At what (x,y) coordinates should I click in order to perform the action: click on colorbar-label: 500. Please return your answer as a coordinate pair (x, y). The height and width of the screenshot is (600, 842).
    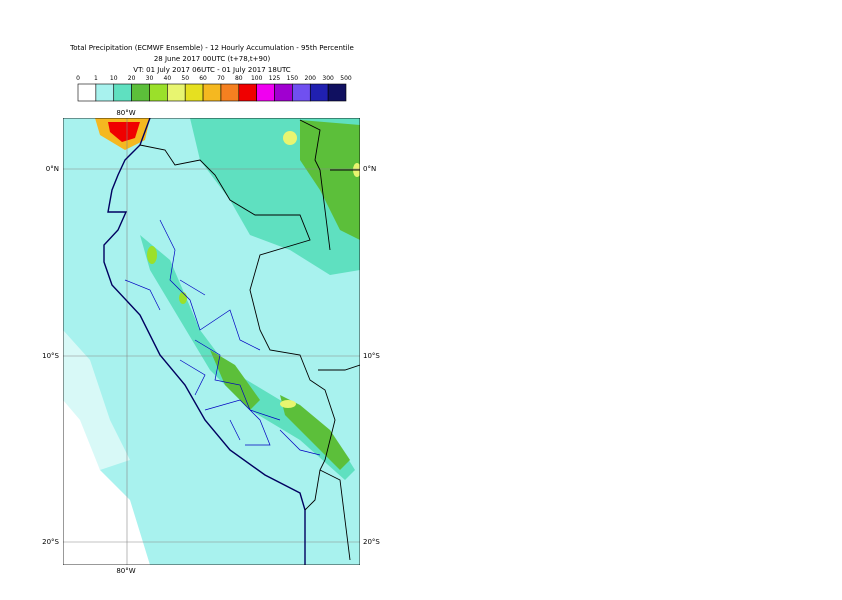
    Looking at the image, I should click on (346, 78).